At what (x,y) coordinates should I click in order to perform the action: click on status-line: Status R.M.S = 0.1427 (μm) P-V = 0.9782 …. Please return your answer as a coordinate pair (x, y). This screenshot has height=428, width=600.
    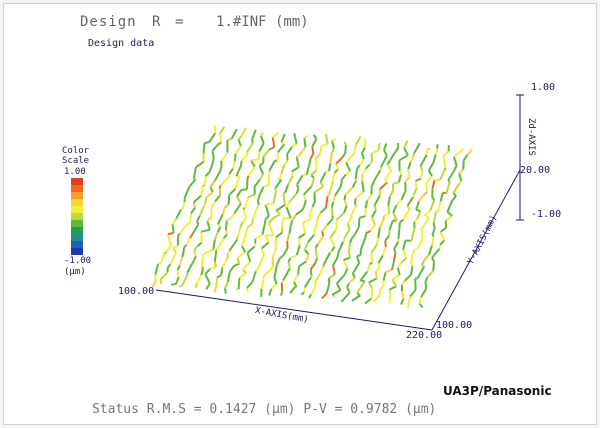
    Looking at the image, I should click on (264, 409).